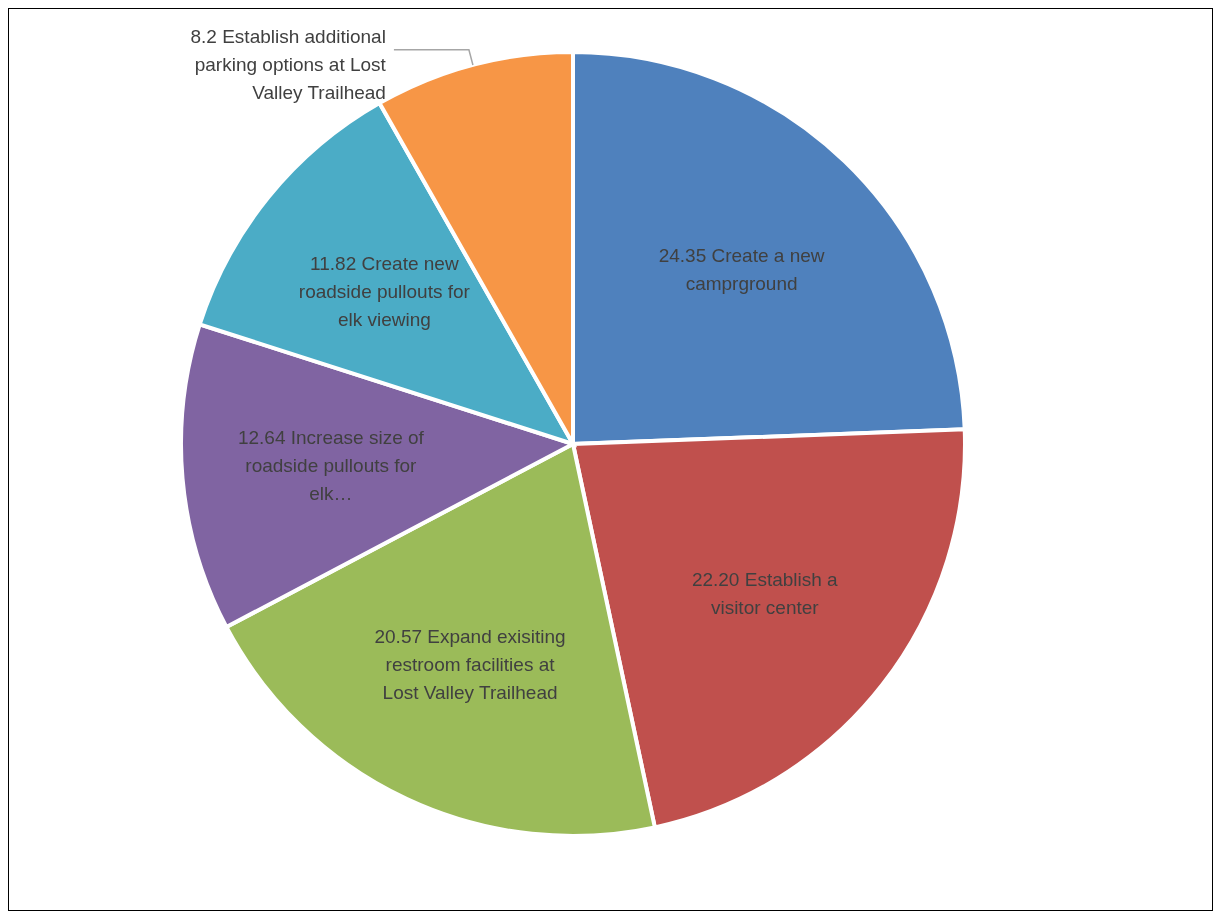 The width and height of the screenshot is (1213, 911). What do you see at coordinates (765, 593) in the screenshot?
I see `slice-label: 22.20 Establish a visitor center` at bounding box center [765, 593].